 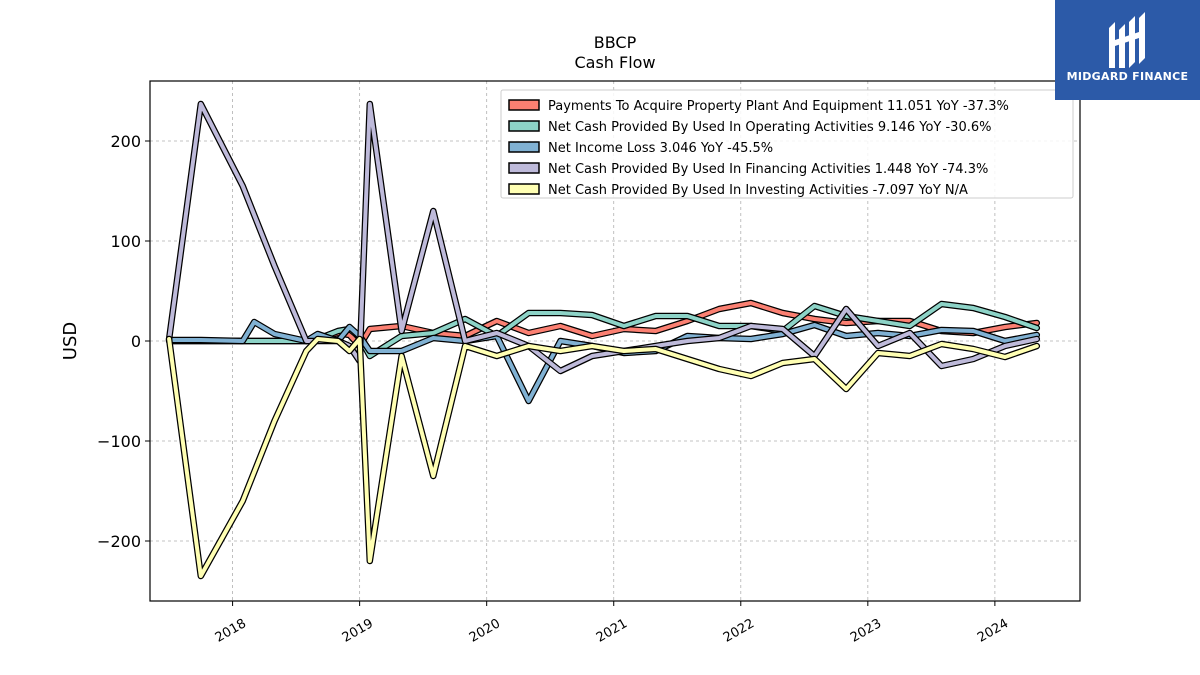 I want to click on x-tick-label: 2022, so click(x=739, y=631).